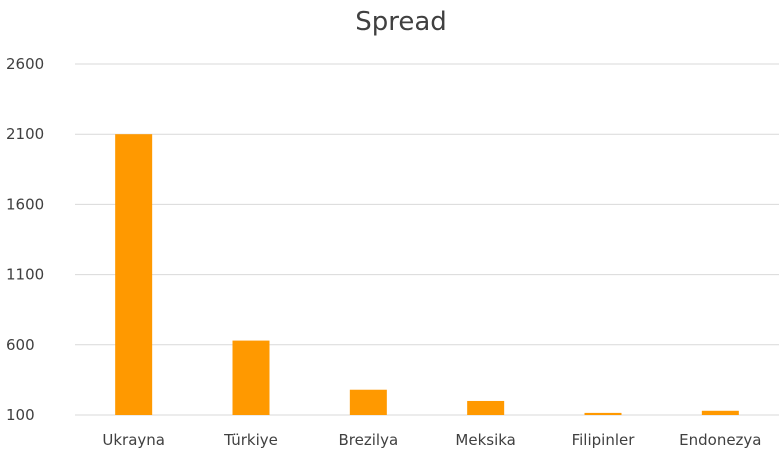 This screenshot has height=453, width=779. Describe the element at coordinates (401, 22) in the screenshot. I see `chart-title: Spread` at that location.